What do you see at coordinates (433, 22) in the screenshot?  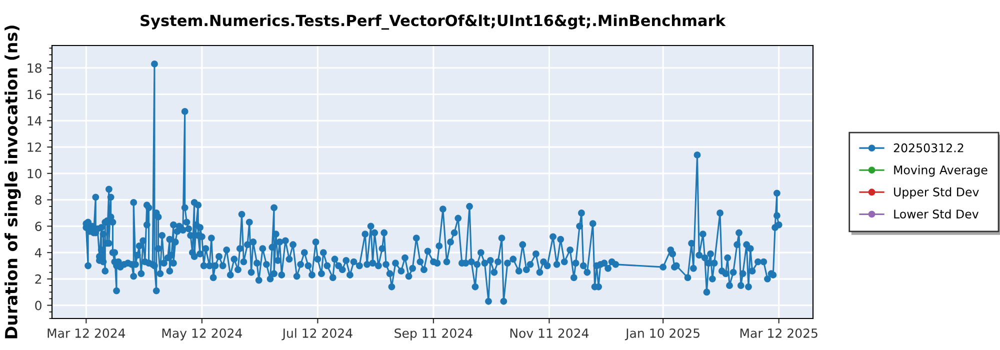 I see `chart-title: System.Numerics.Tests.Perf_VectorOf&lt;UInt16&gt;.MinBenchmark` at bounding box center [433, 22].